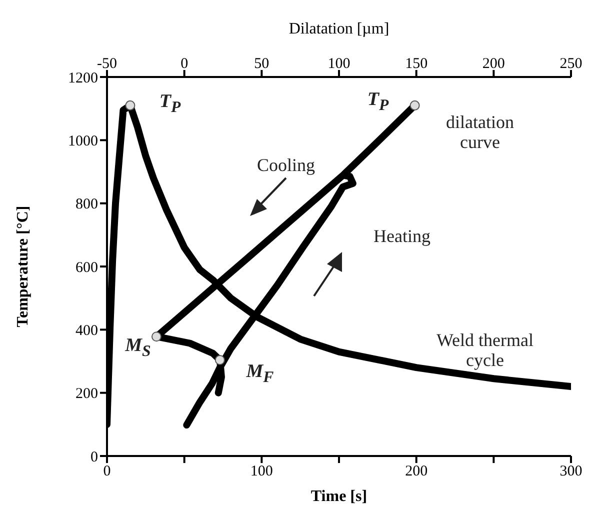  Describe the element at coordinates (184, 64) in the screenshot. I see `x2-tick-label: 0` at that location.